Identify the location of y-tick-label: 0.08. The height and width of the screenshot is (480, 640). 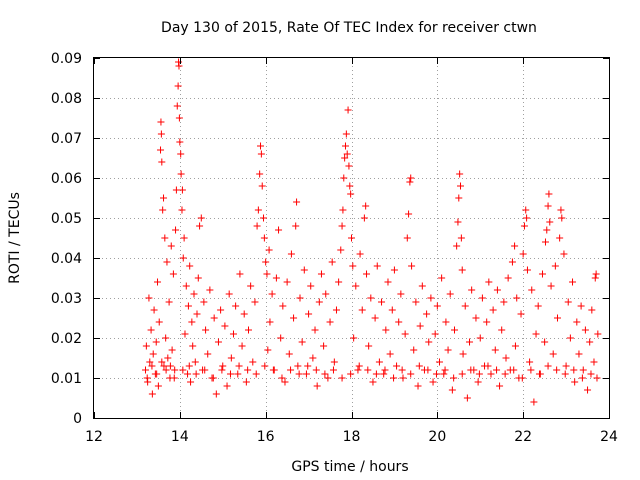
(66, 99).